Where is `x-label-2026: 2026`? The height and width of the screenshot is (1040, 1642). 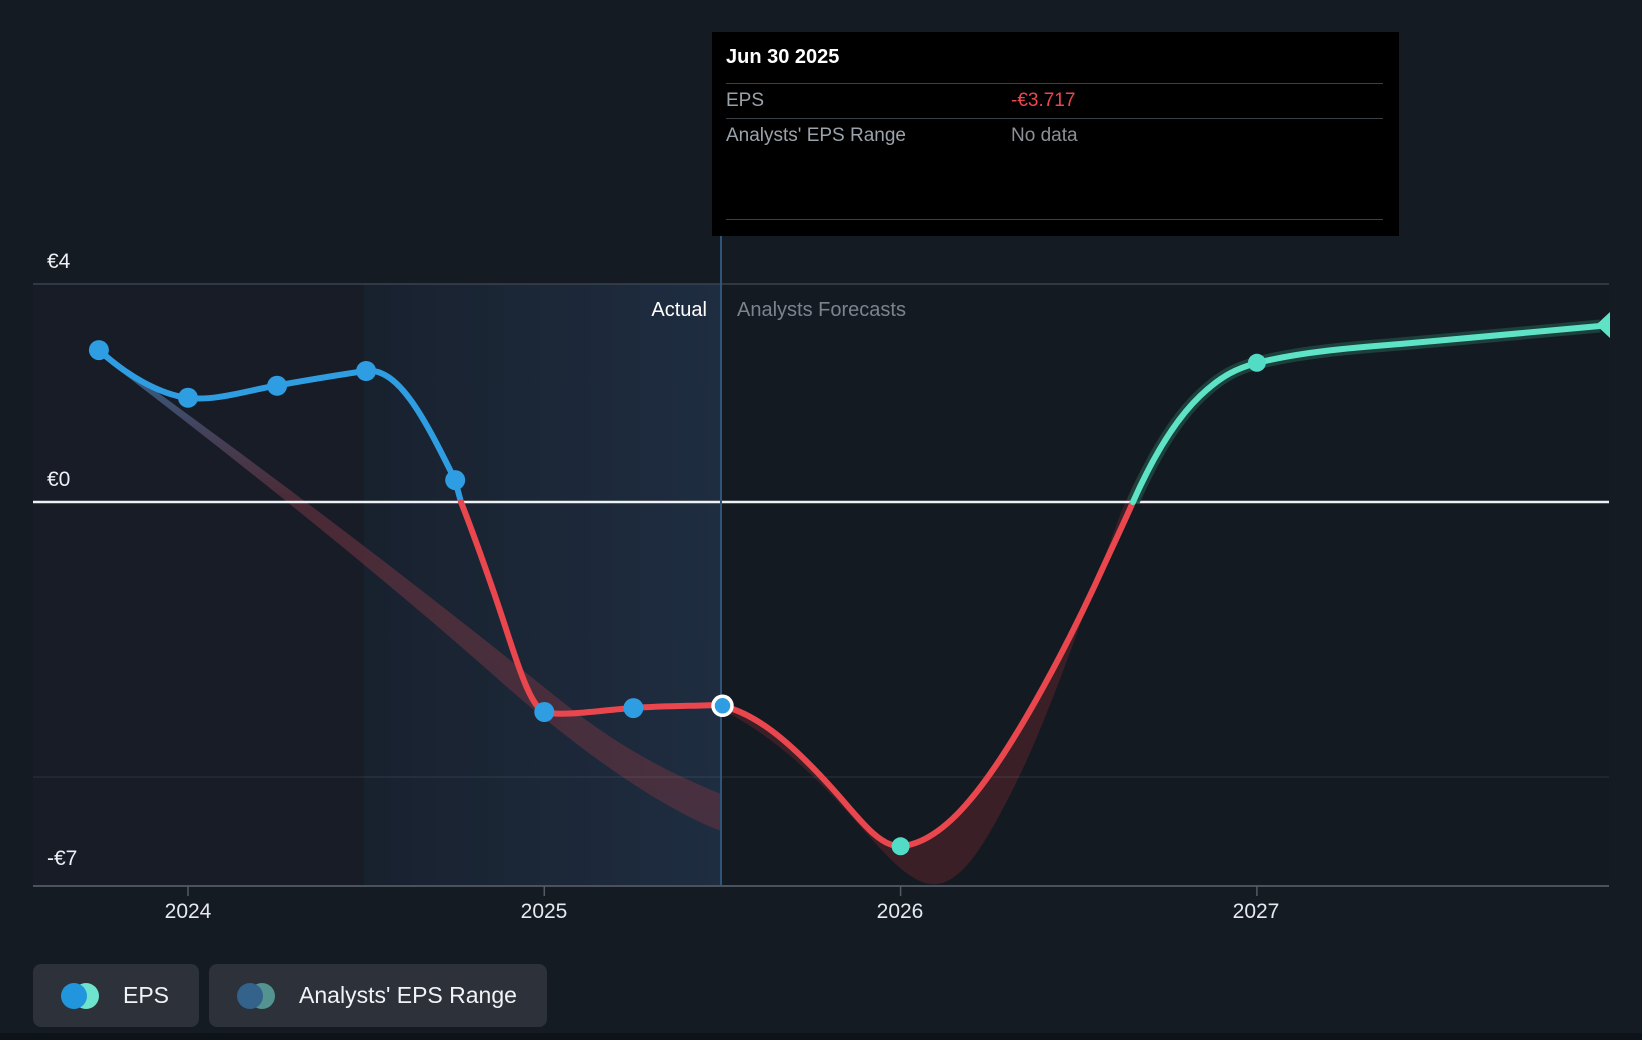 x-label-2026: 2026 is located at coordinates (900, 911).